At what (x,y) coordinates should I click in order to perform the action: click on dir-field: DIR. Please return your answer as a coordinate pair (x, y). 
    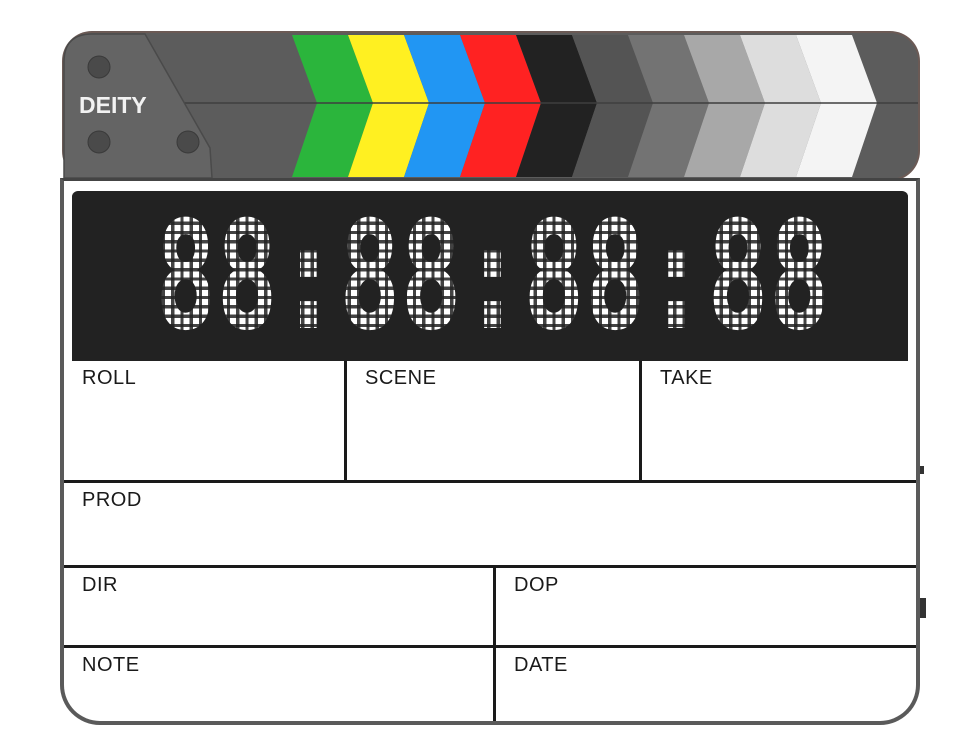
    Looking at the image, I should click on (280, 608).